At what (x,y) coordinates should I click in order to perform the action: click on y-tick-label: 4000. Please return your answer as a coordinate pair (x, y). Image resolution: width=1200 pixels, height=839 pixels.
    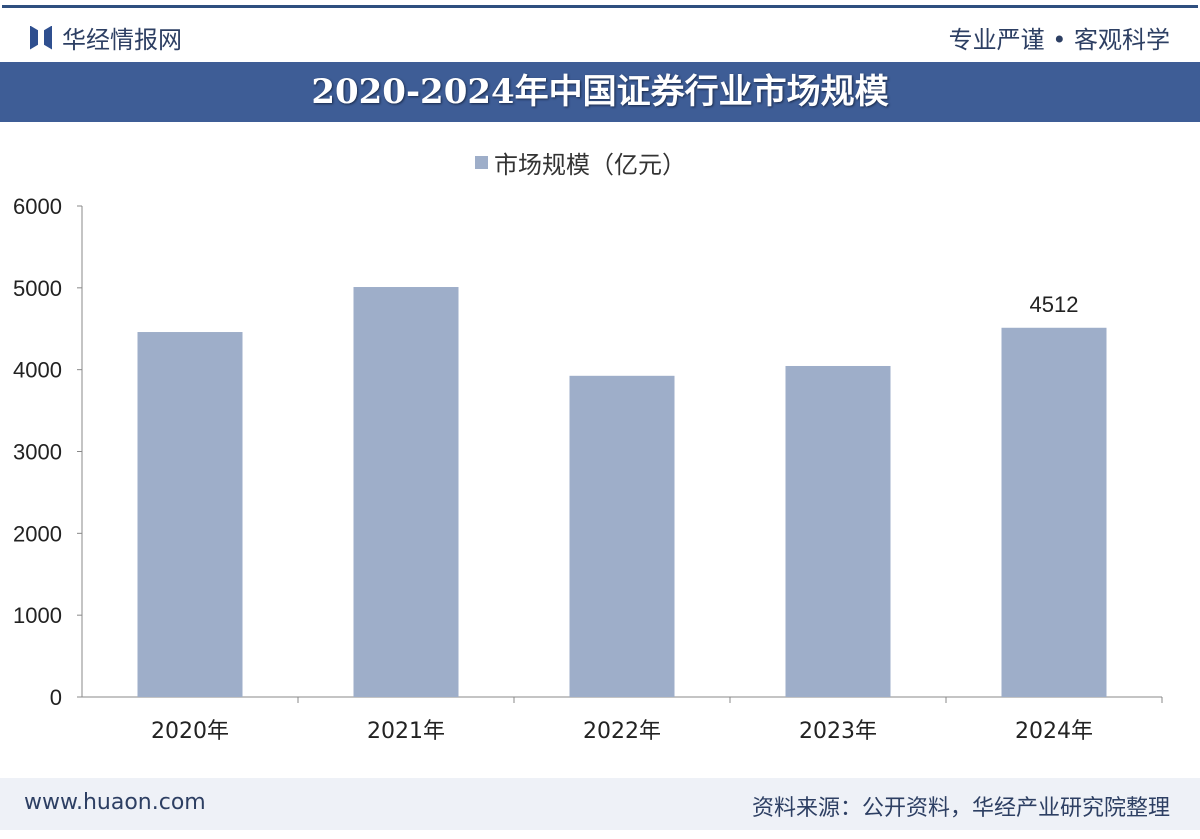
    Looking at the image, I should click on (37, 370).